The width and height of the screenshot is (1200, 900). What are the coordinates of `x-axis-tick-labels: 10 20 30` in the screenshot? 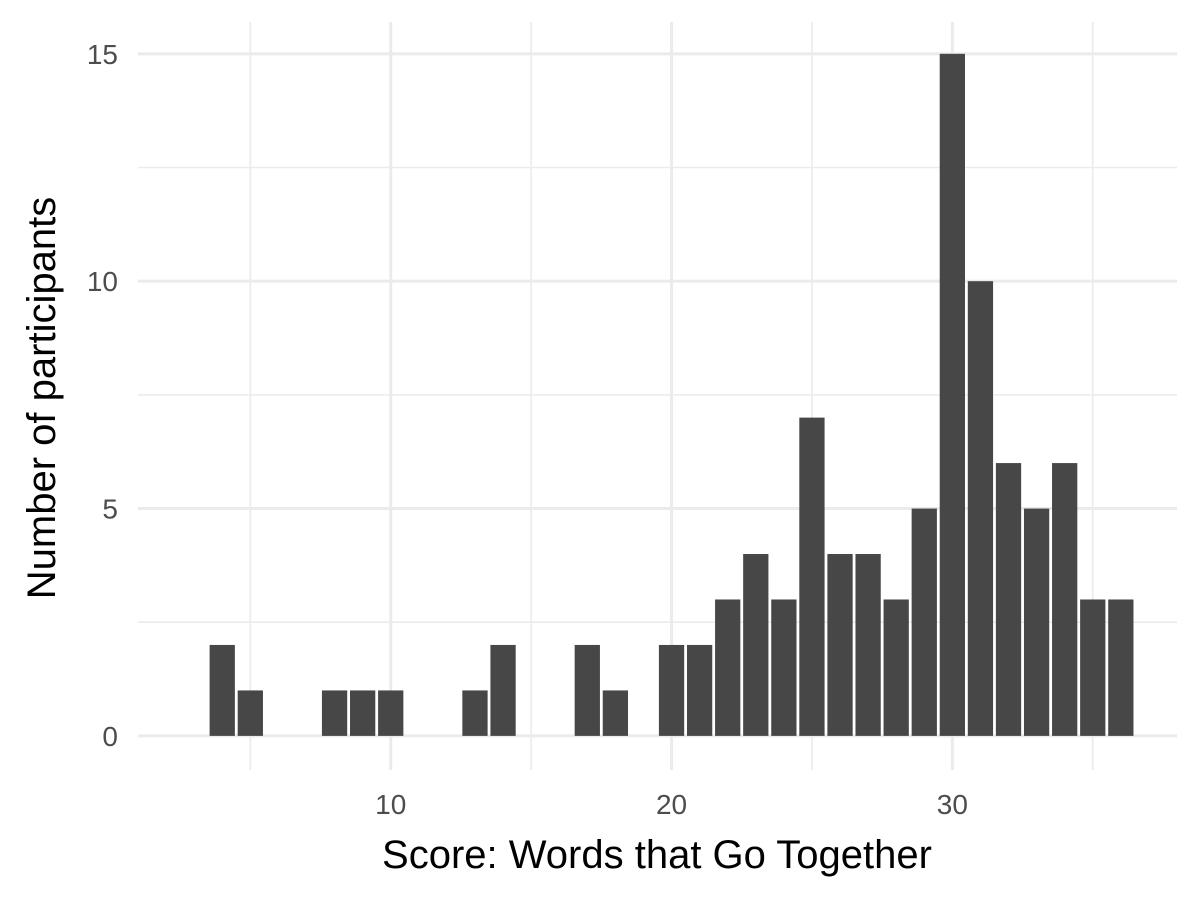 It's located at (671, 804).